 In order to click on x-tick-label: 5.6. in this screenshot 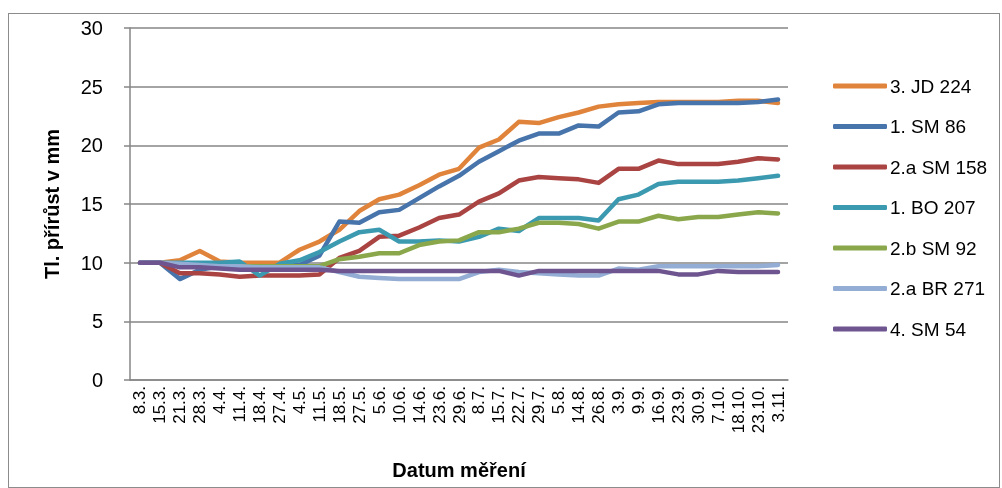, I will do `click(379, 400)`.